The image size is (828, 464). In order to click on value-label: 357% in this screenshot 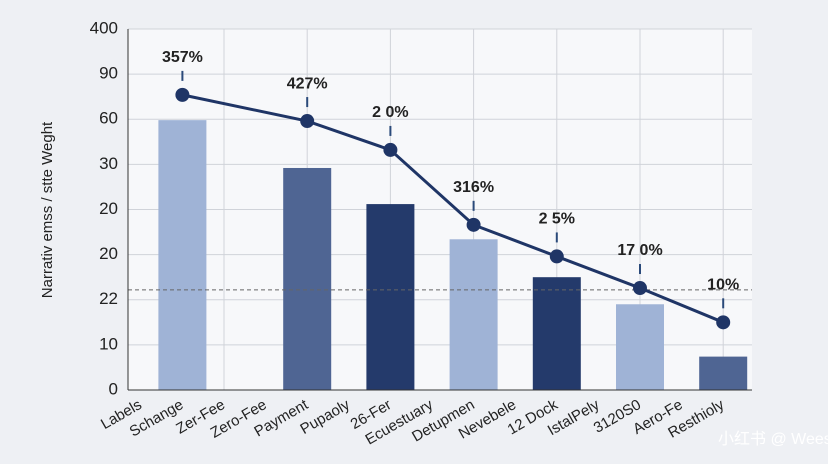, I will do `click(182, 57)`.